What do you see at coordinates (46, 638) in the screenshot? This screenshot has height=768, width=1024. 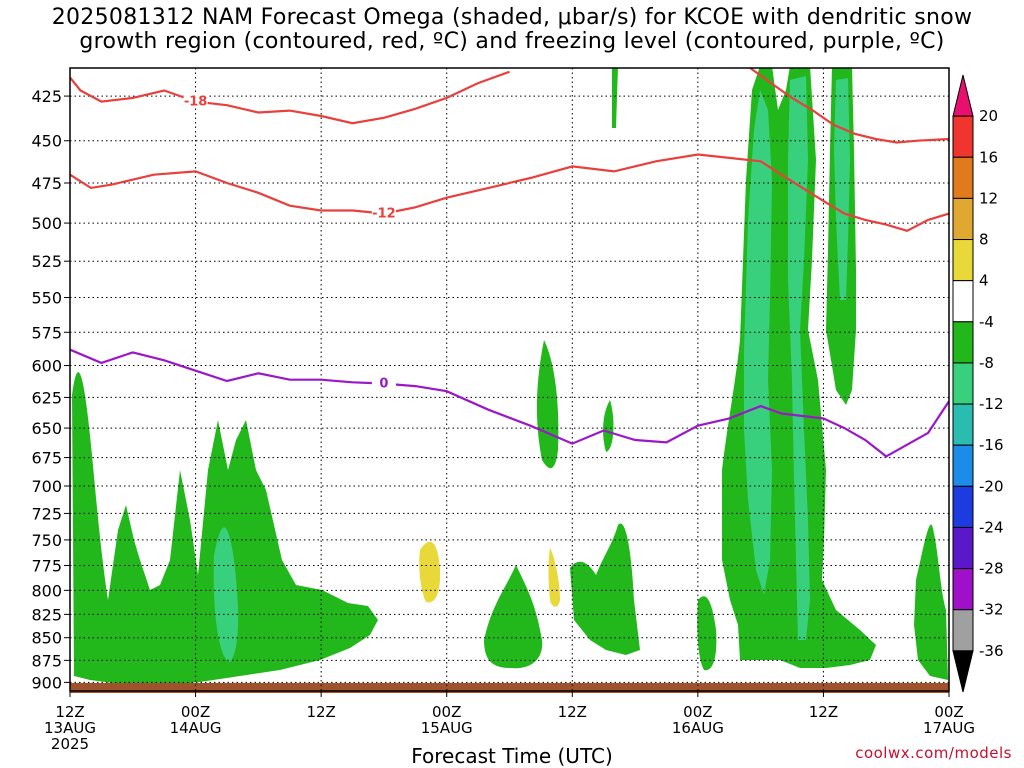 I see `y-tick-label: 850` at bounding box center [46, 638].